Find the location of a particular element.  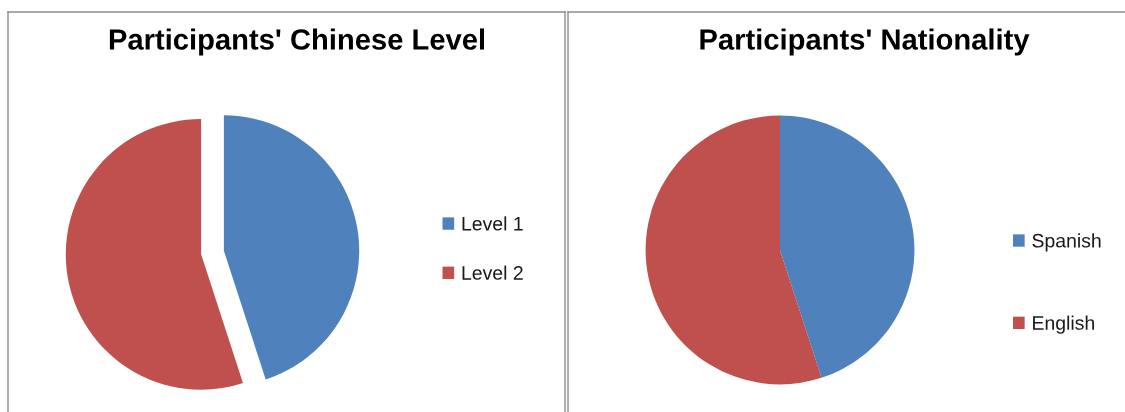

legend-label: Spanish is located at coordinates (1066, 242).